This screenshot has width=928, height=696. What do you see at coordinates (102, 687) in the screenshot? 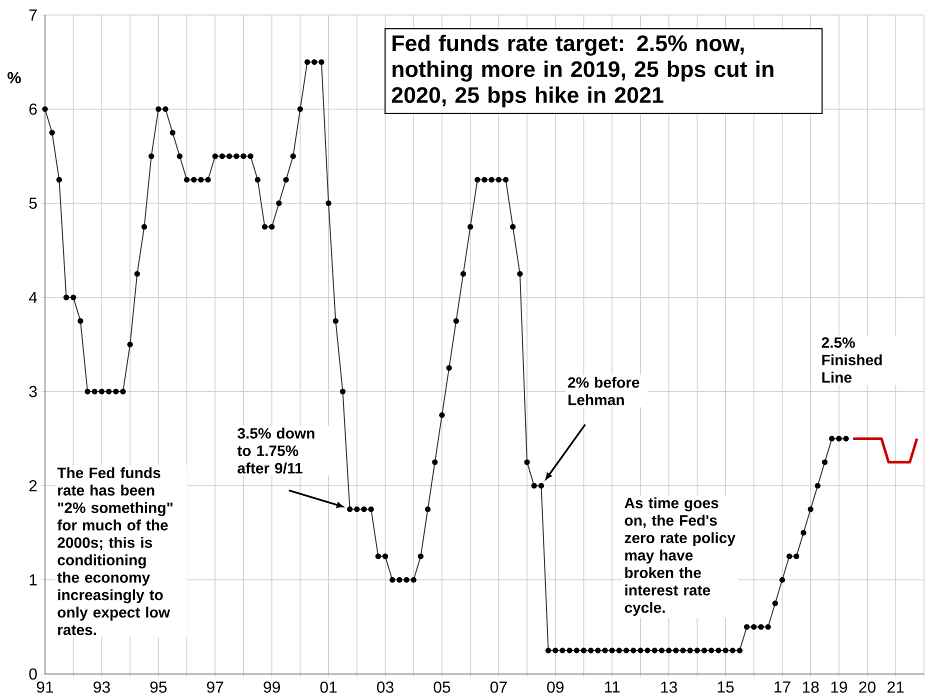
I see `x-tick-label: 93` at bounding box center [102, 687].